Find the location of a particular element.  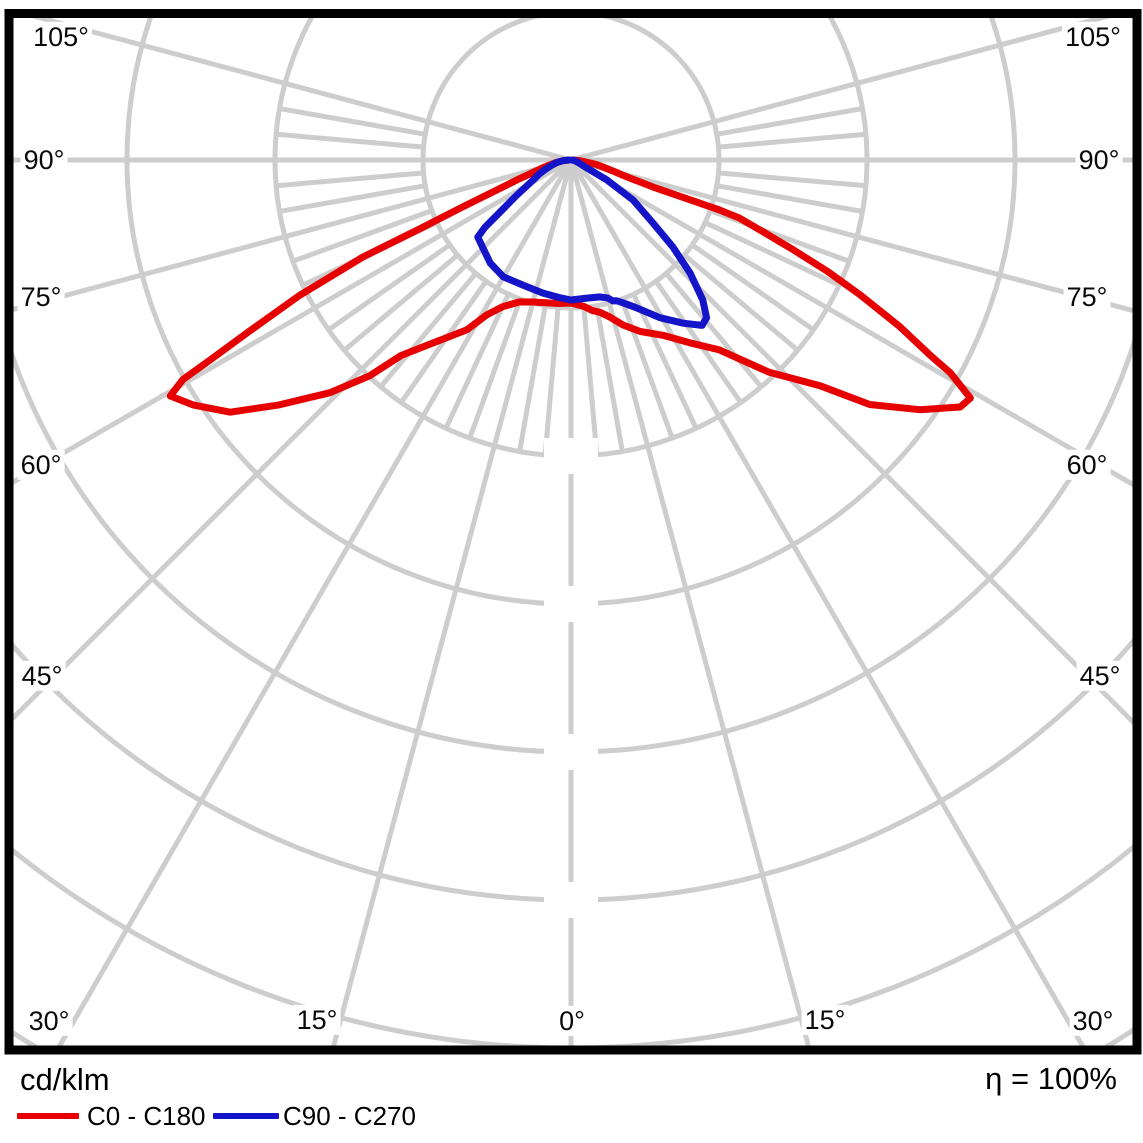

unit-label: cd/klm is located at coordinates (65, 1079).